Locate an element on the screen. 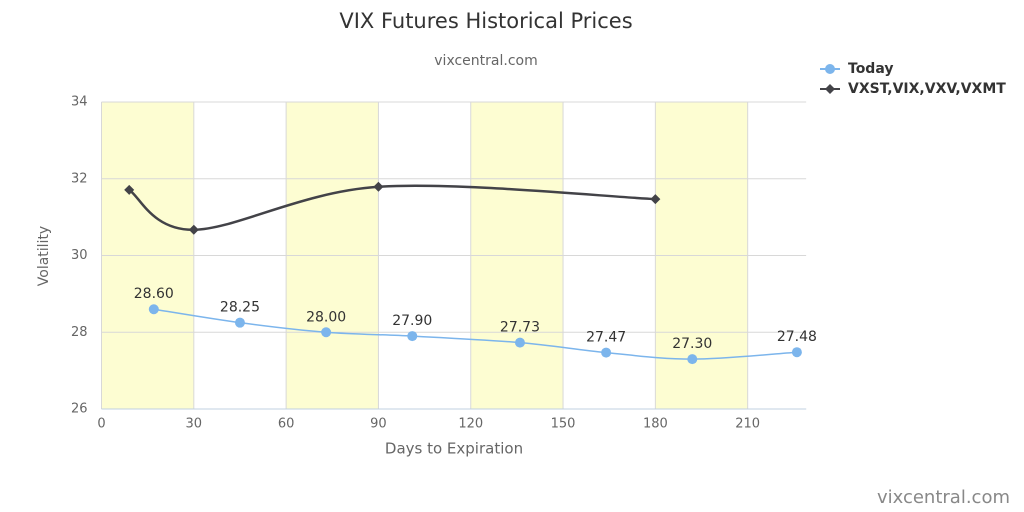 The height and width of the screenshot is (512, 1024). data-label: 28.25 is located at coordinates (240, 308).